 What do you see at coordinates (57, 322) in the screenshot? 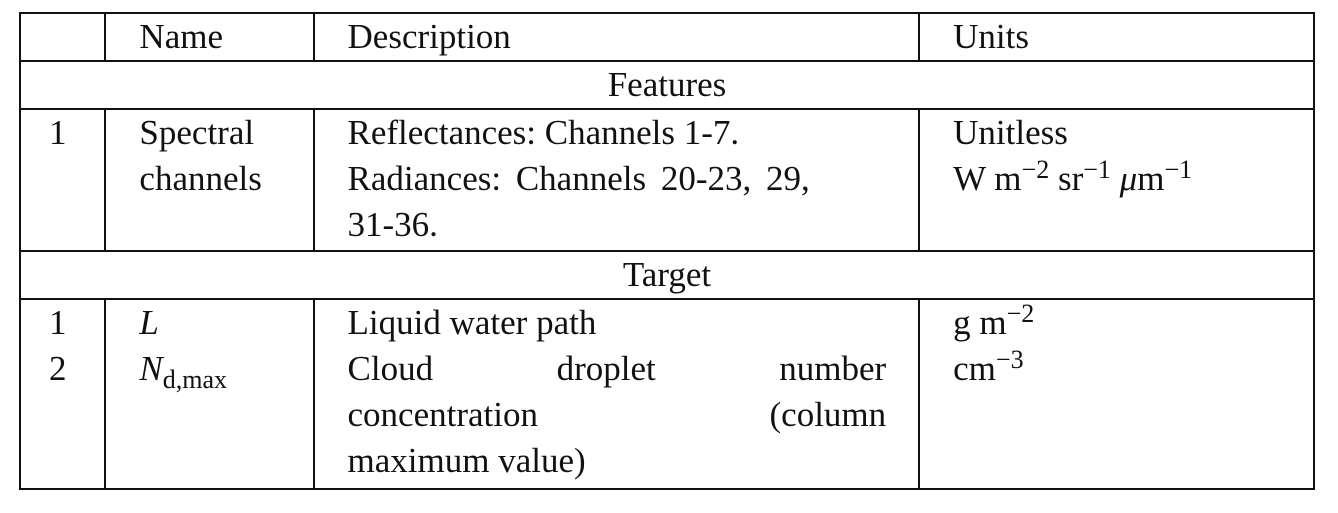
I see `row-index-value: 1` at bounding box center [57, 322].